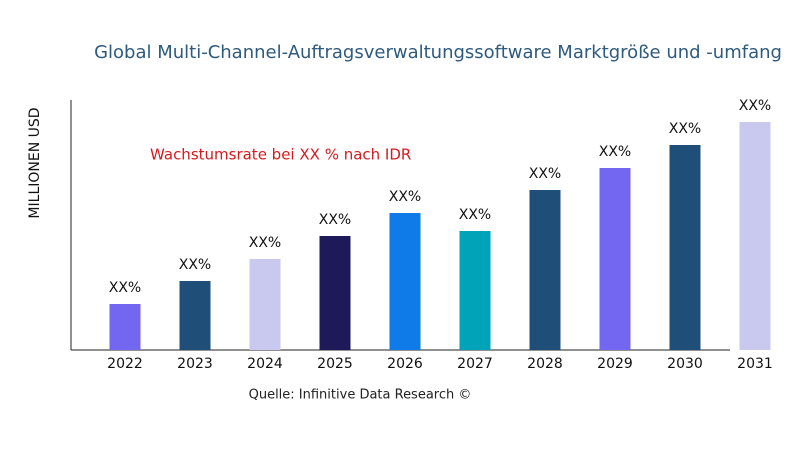 This screenshot has height=454, width=800. What do you see at coordinates (475, 364) in the screenshot?
I see `x-tick-label: 2027` at bounding box center [475, 364].